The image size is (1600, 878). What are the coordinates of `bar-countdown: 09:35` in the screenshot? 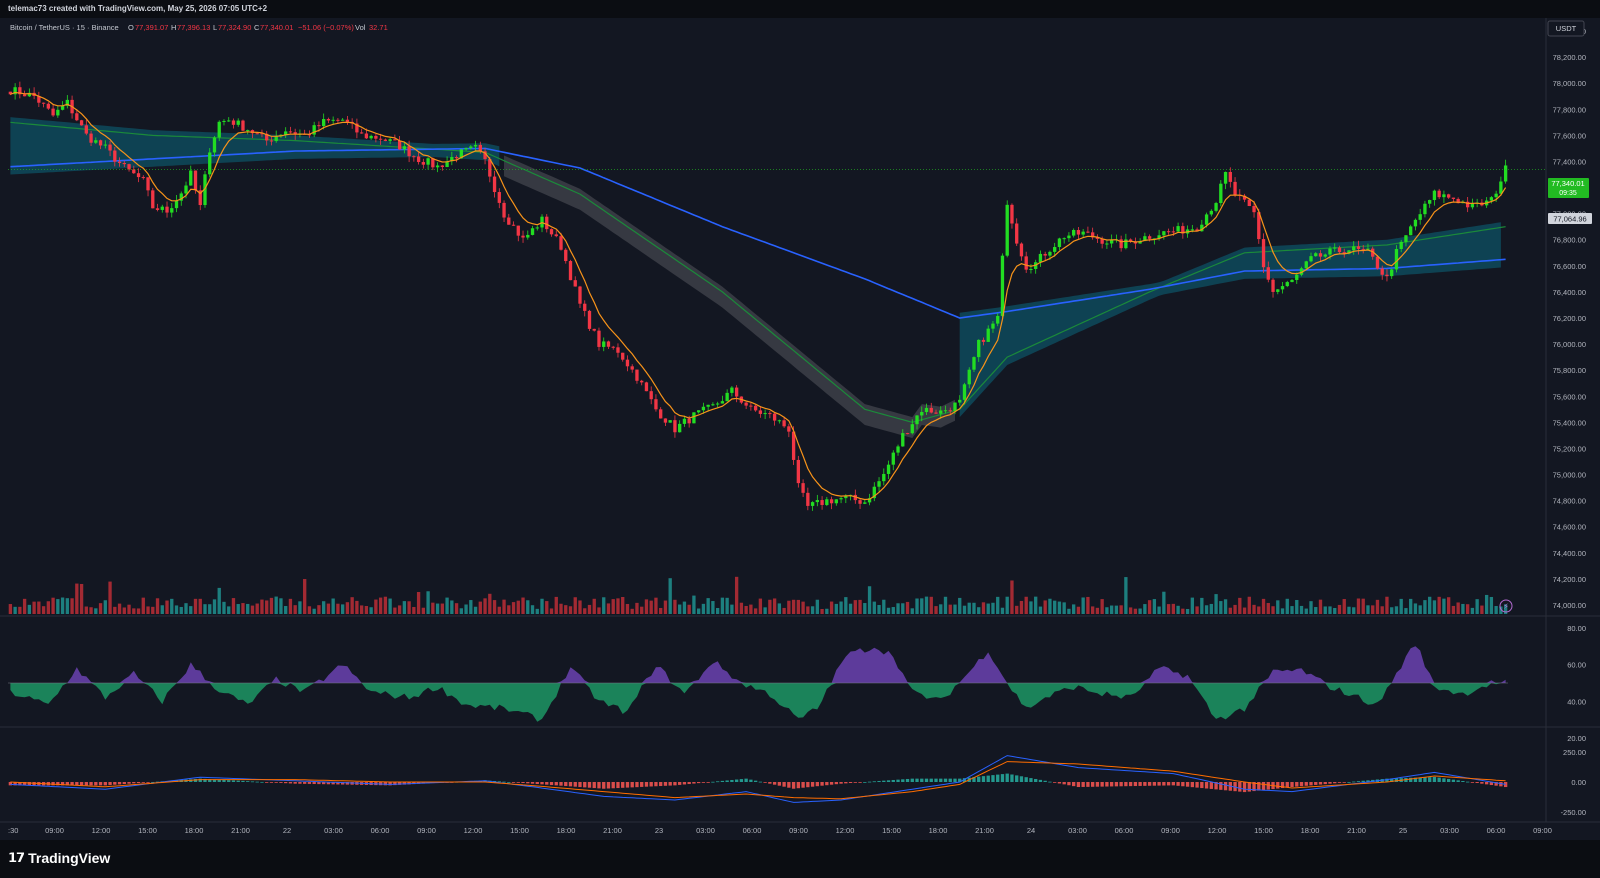 It's located at (1568, 193).